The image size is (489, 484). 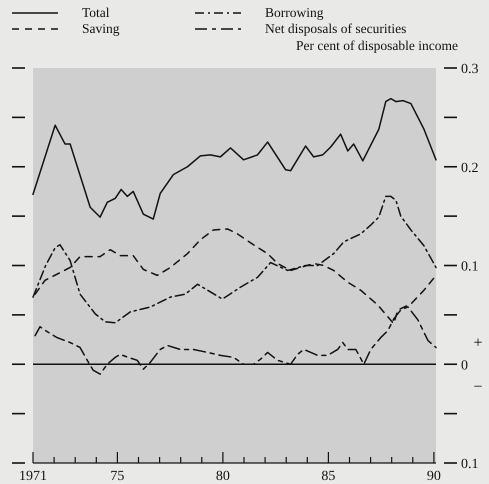 What do you see at coordinates (294, 12) in the screenshot?
I see `legend-label: Borrowing` at bounding box center [294, 12].